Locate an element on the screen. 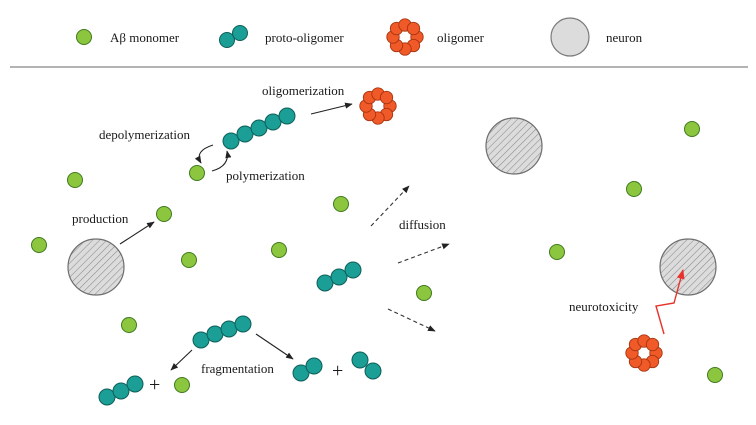 The width and height of the screenshot is (756, 425). fragment-dimer-a is located at coordinates (307, 369).